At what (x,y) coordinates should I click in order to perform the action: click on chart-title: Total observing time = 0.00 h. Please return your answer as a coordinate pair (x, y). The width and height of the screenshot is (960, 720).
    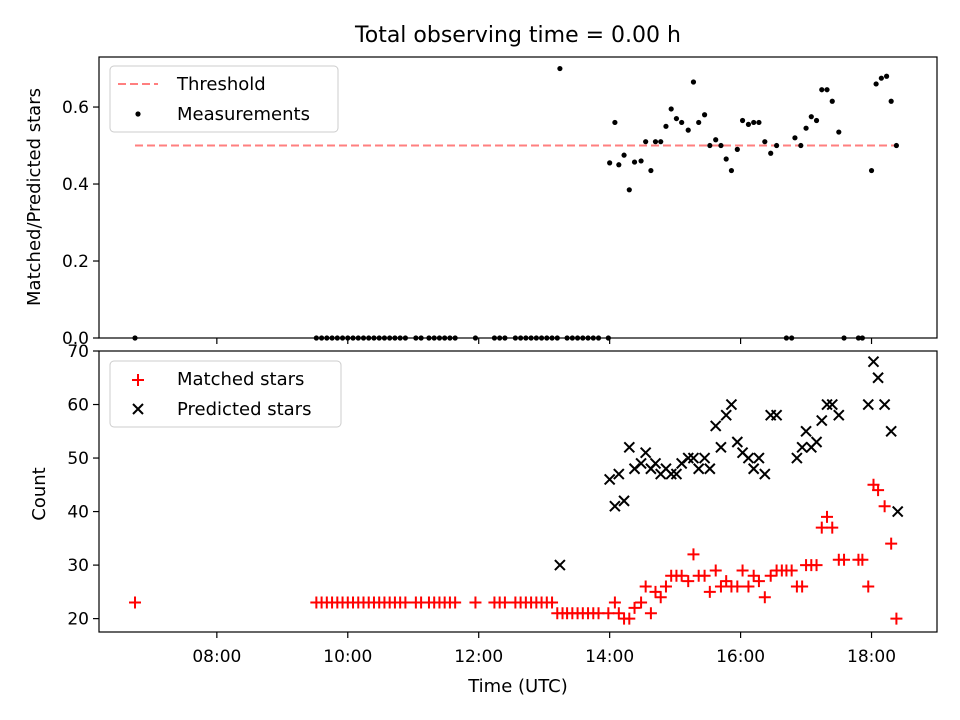
    Looking at the image, I should click on (517, 35).